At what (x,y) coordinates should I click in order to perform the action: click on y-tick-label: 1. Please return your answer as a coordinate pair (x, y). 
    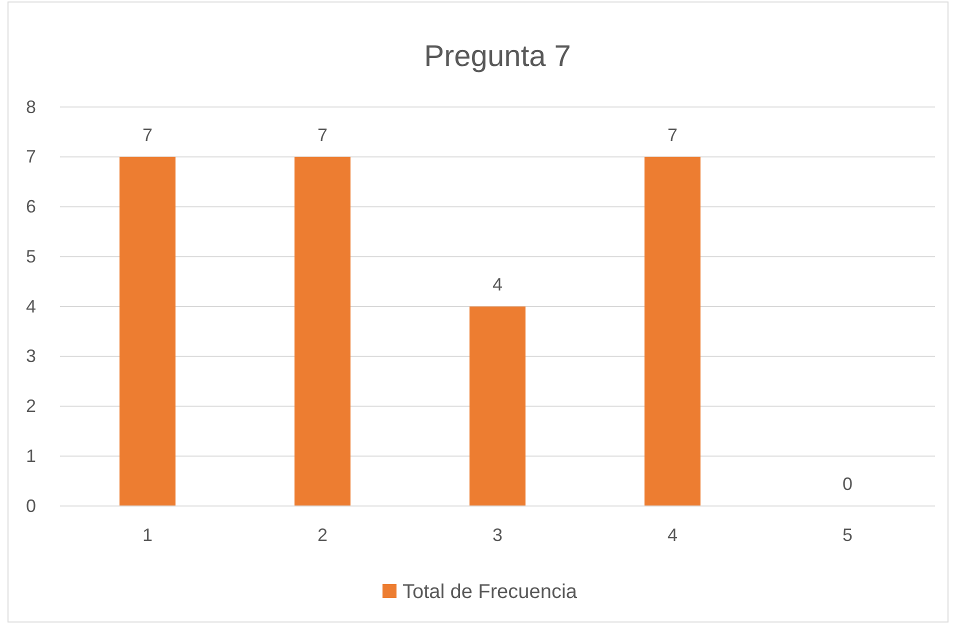
    Looking at the image, I should click on (31, 456).